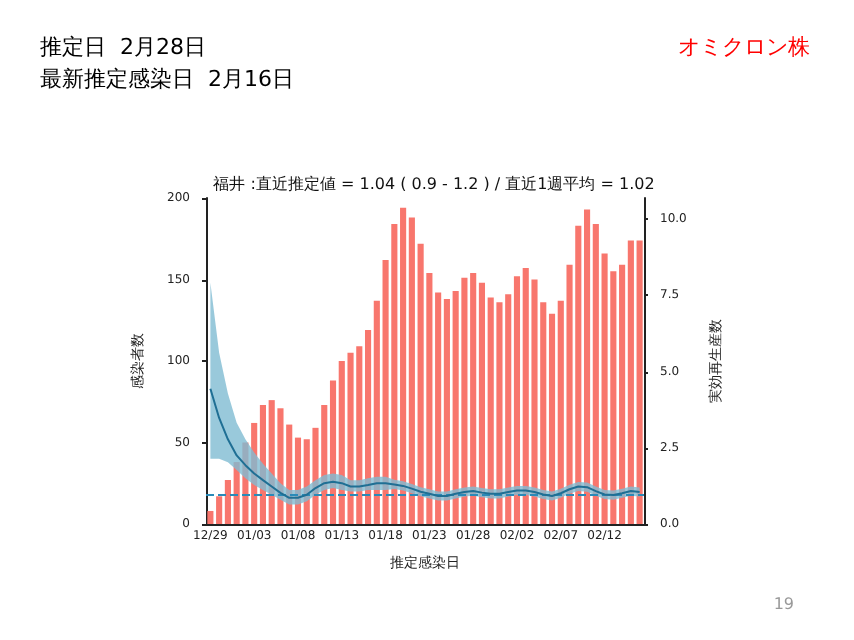 This screenshot has width=854, height=640. What do you see at coordinates (434, 184) in the screenshot?
I see `chart-title: 福井 :直近推定値 = 1.04 ( 0.9 - 1.2 ) / 直近1週平均 = 1.02` at bounding box center [434, 184].